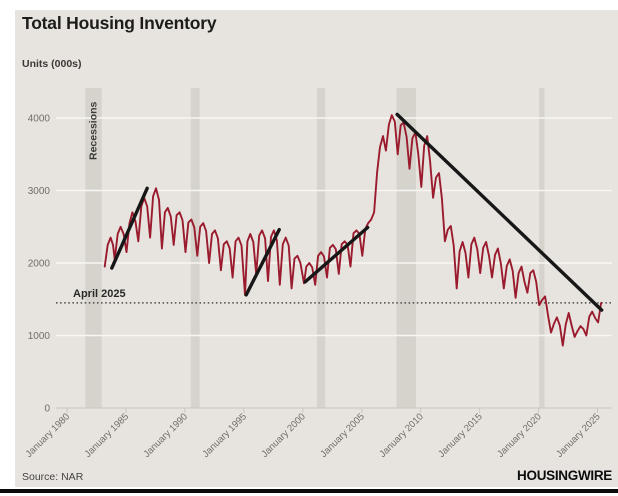 The width and height of the screenshot is (618, 496). What do you see at coordinates (107, 435) in the screenshot?
I see `x-tick-label: January 1985` at bounding box center [107, 435].